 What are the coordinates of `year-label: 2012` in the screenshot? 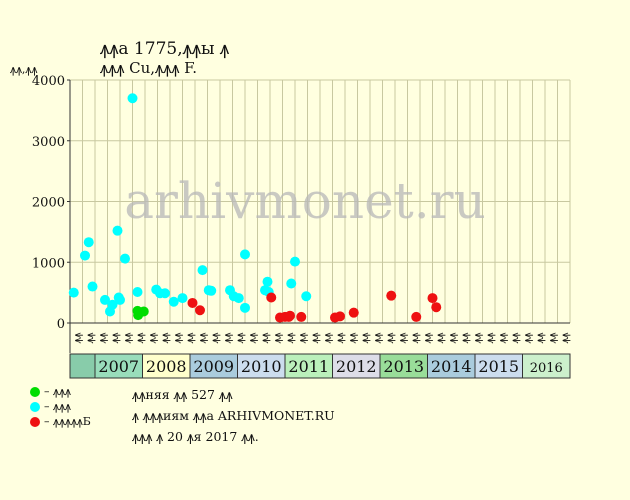 It's located at (356, 366).